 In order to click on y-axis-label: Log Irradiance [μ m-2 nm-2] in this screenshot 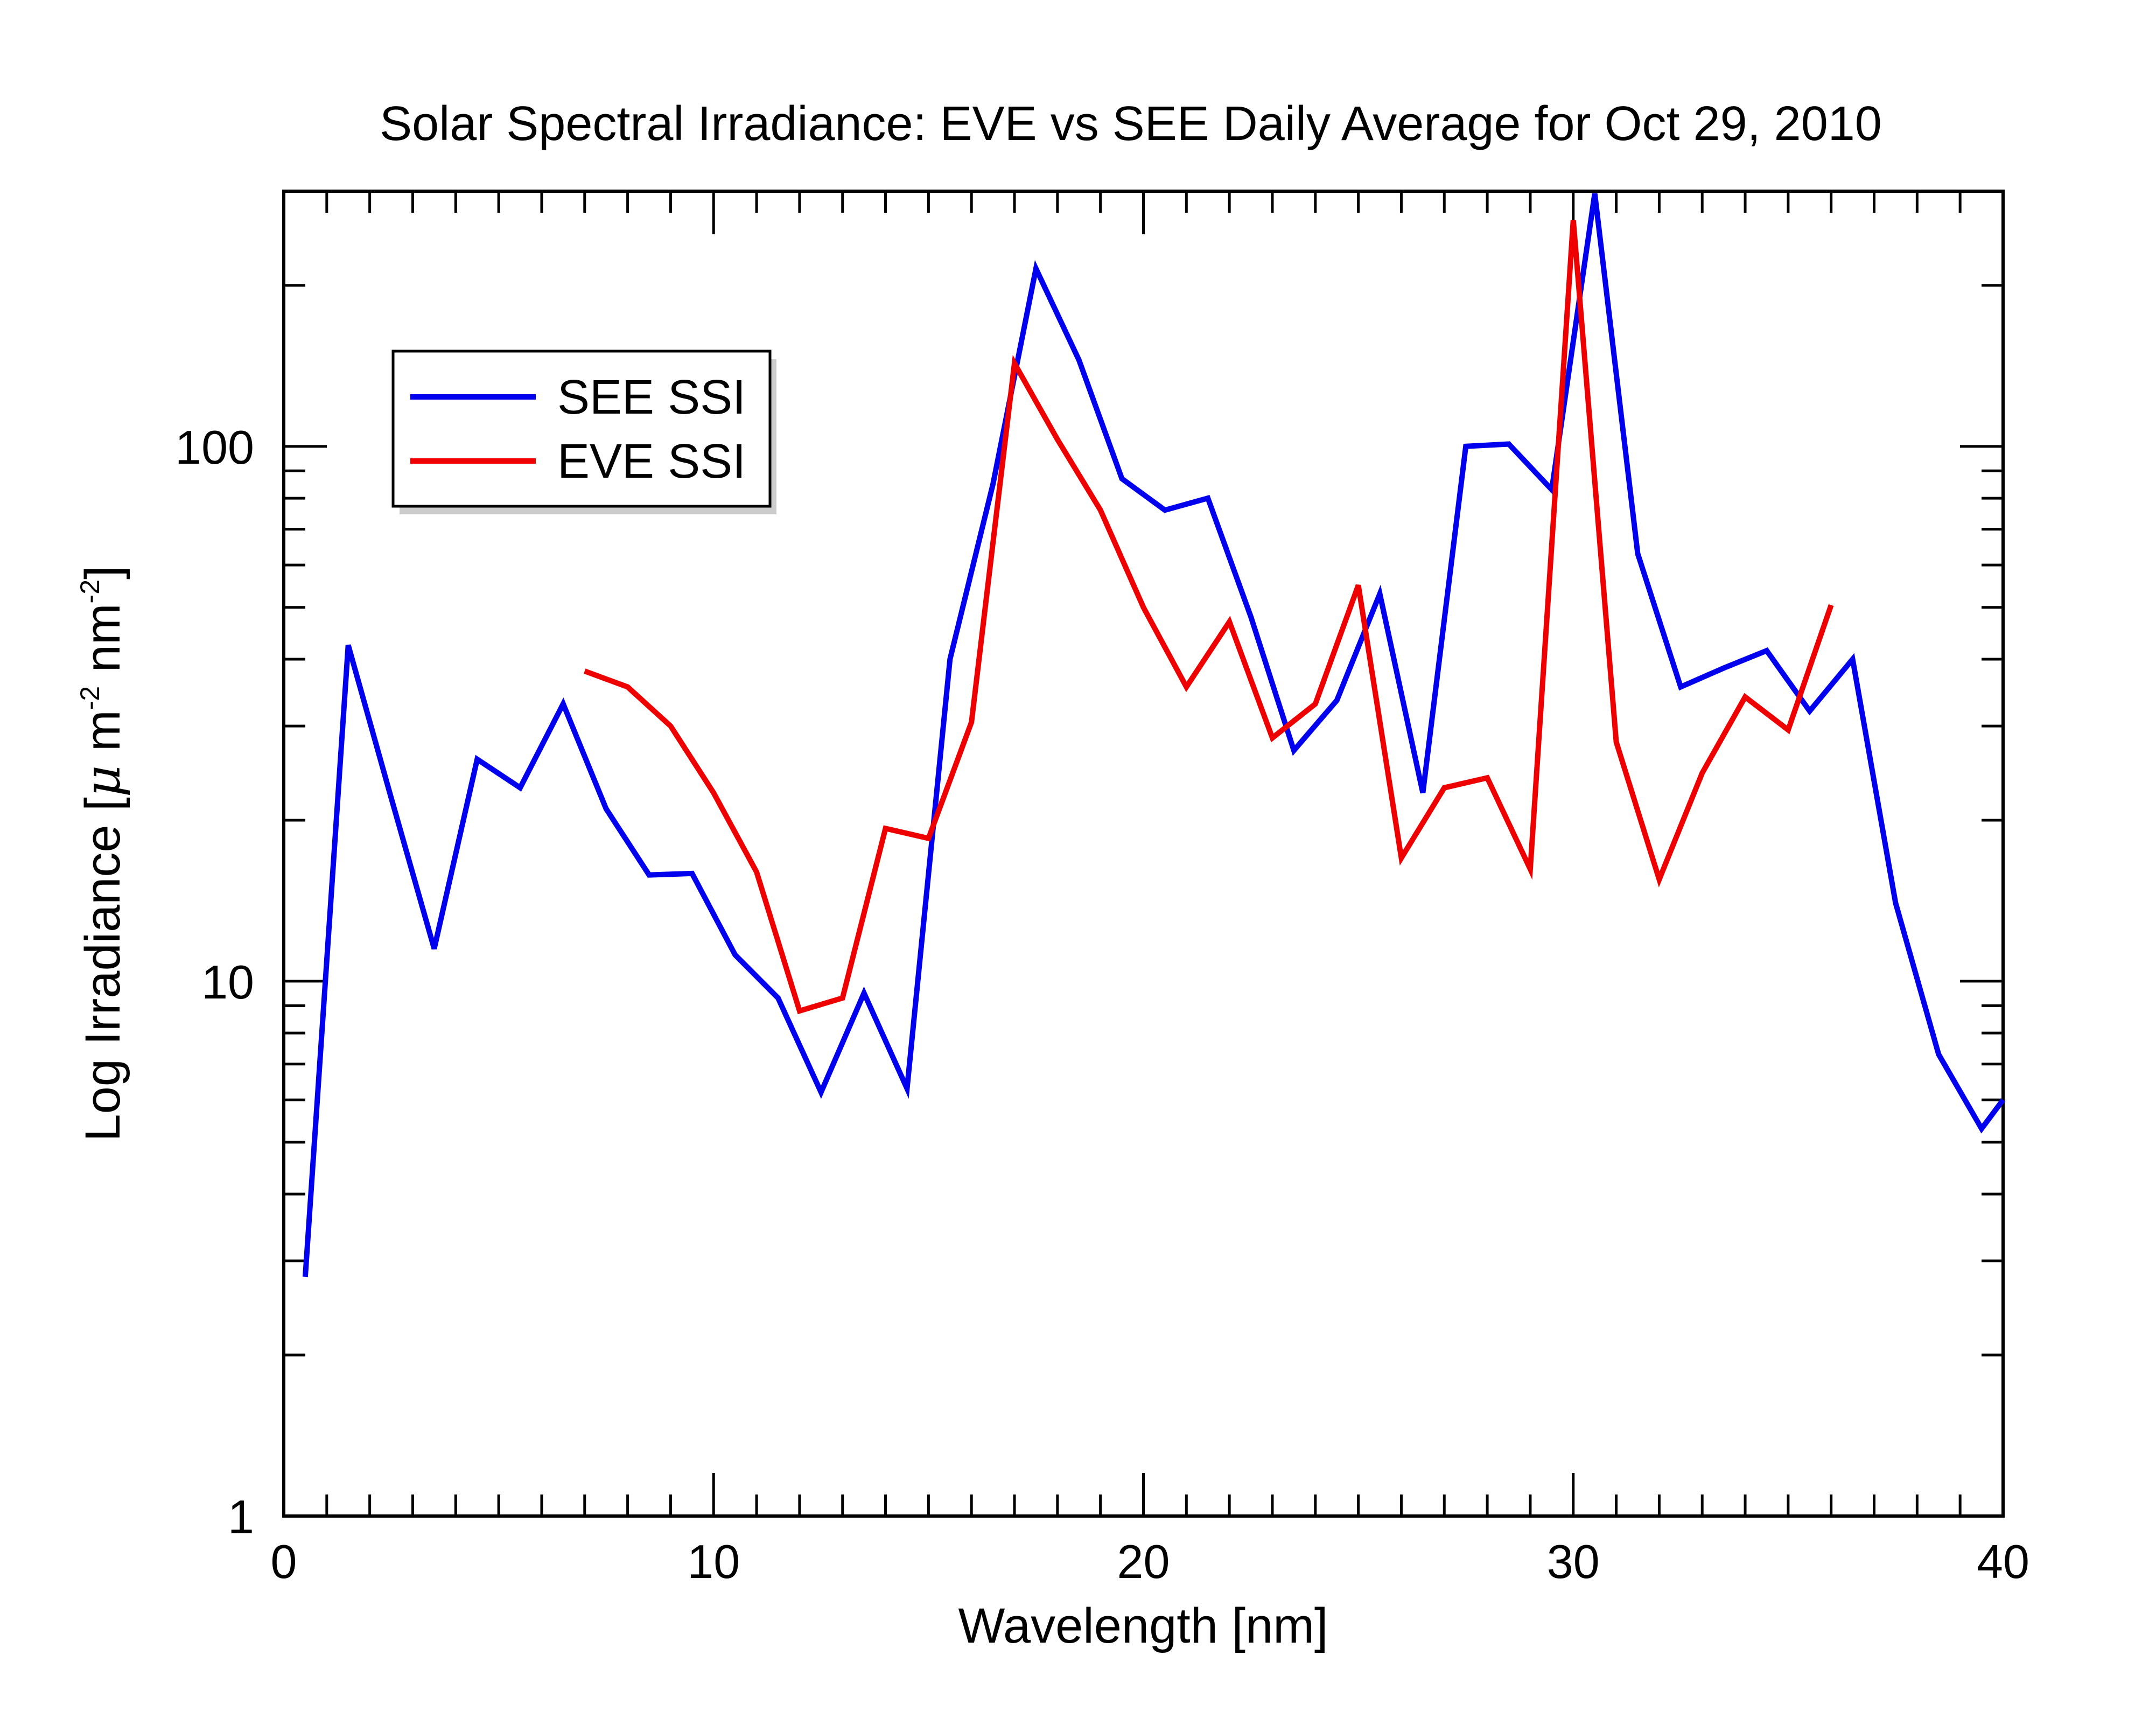, I will do `click(102, 853)`.